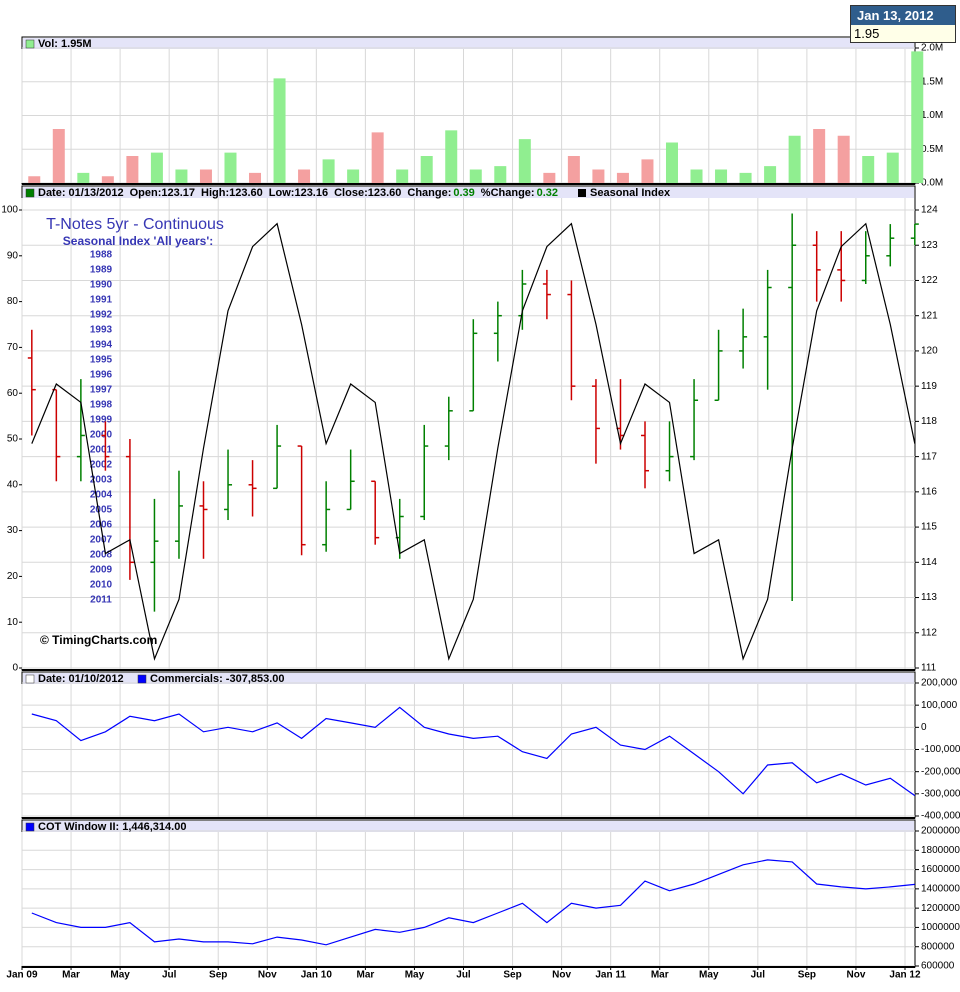  What do you see at coordinates (473, 751) in the screenshot?
I see `series-line` at bounding box center [473, 751].